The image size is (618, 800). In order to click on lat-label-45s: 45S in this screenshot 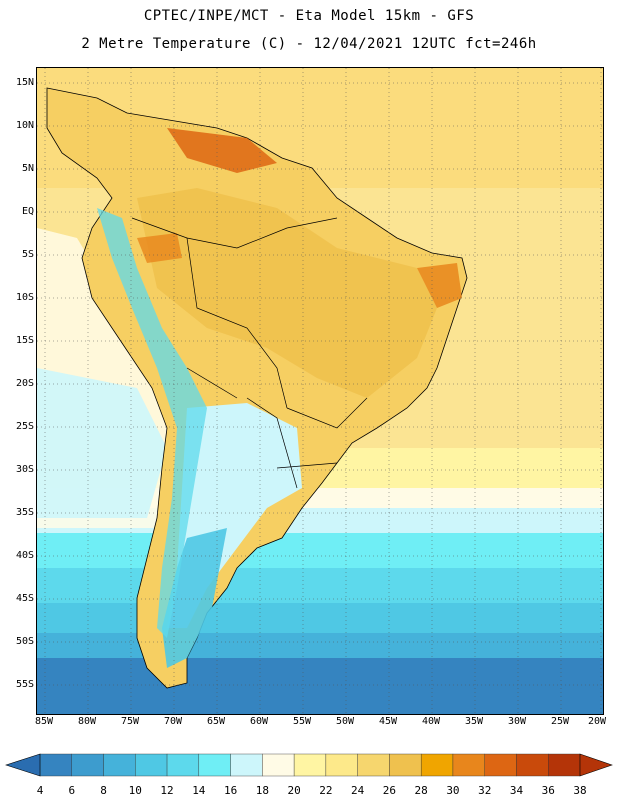, I will do `click(24, 598)`.